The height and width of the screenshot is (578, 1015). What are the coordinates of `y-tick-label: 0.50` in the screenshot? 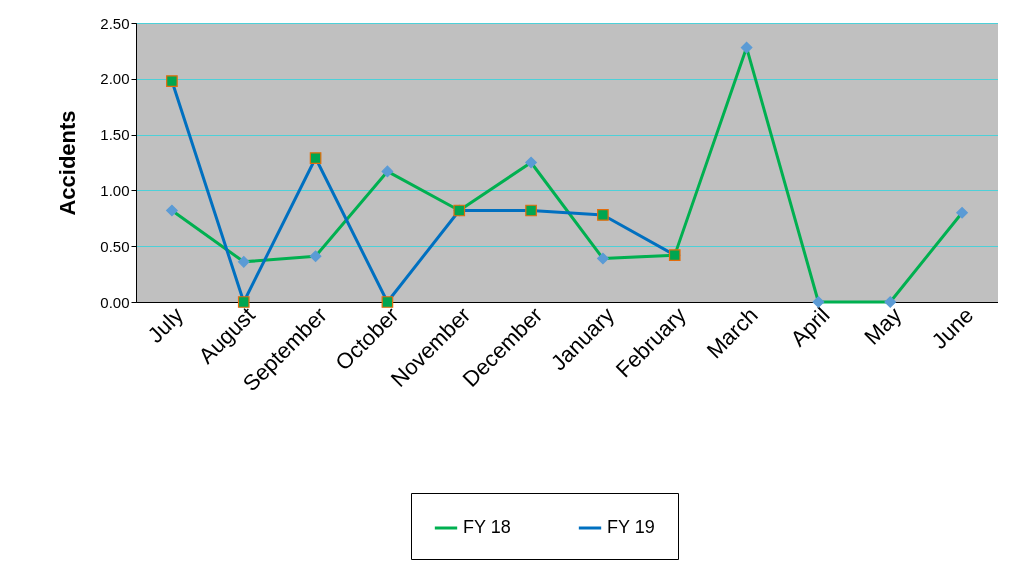 It's located at (115, 246).